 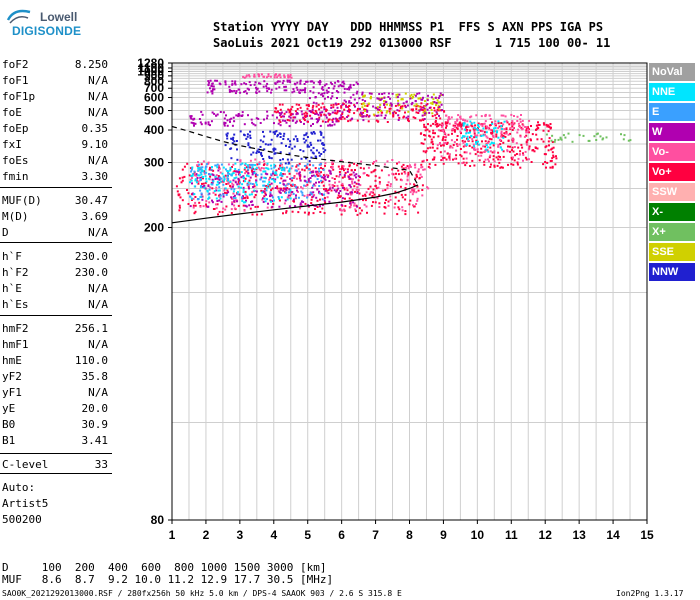 What do you see at coordinates (101, 464) in the screenshot?
I see `param-value: 33` at bounding box center [101, 464].